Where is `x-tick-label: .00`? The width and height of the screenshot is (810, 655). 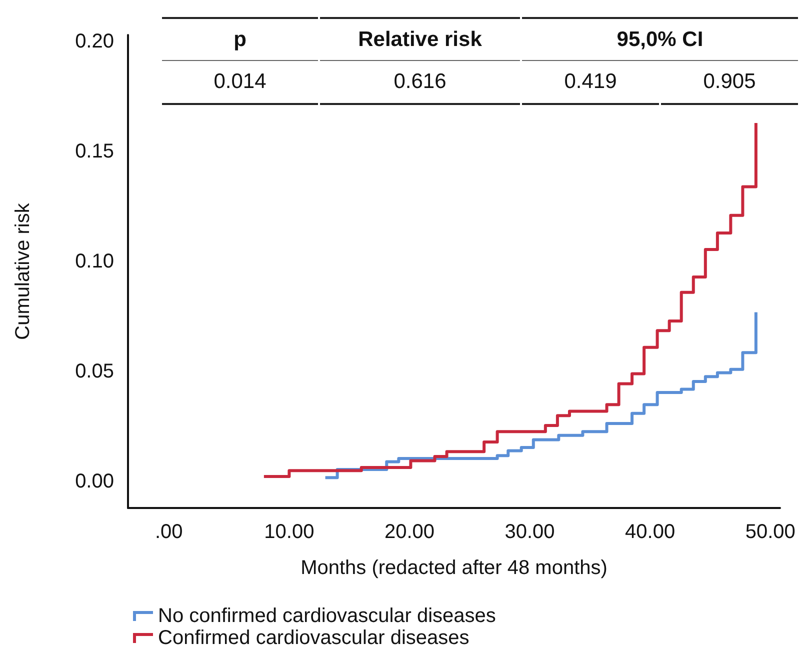
x-tick-label: .00 is located at coordinates (168, 532).